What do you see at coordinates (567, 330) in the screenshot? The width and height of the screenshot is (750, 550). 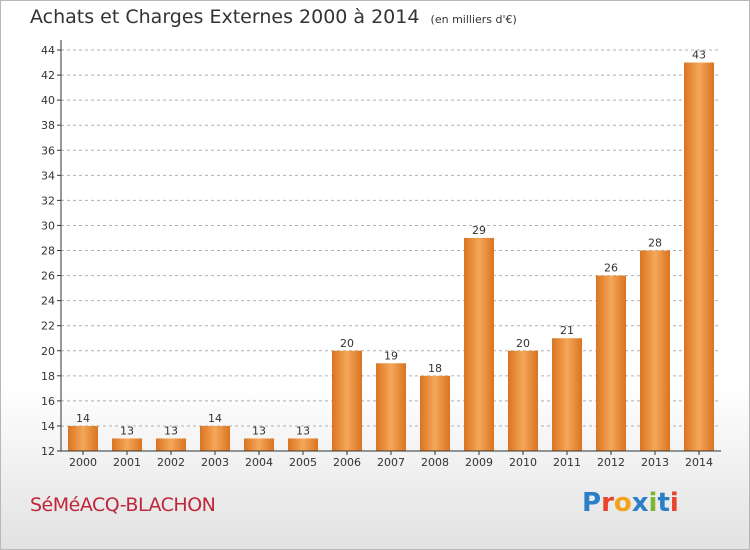 I see `bar-value-label: 21` at bounding box center [567, 330].